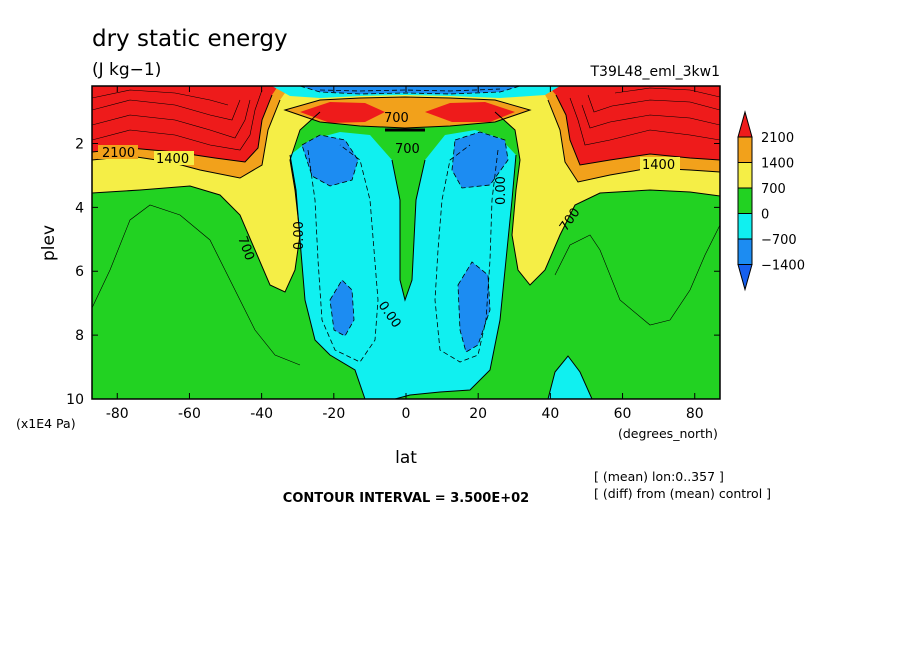 Image resolution: width=904 pixels, height=658 pixels. Describe the element at coordinates (695, 414) in the screenshot. I see `x-tick-label: 80` at that location.